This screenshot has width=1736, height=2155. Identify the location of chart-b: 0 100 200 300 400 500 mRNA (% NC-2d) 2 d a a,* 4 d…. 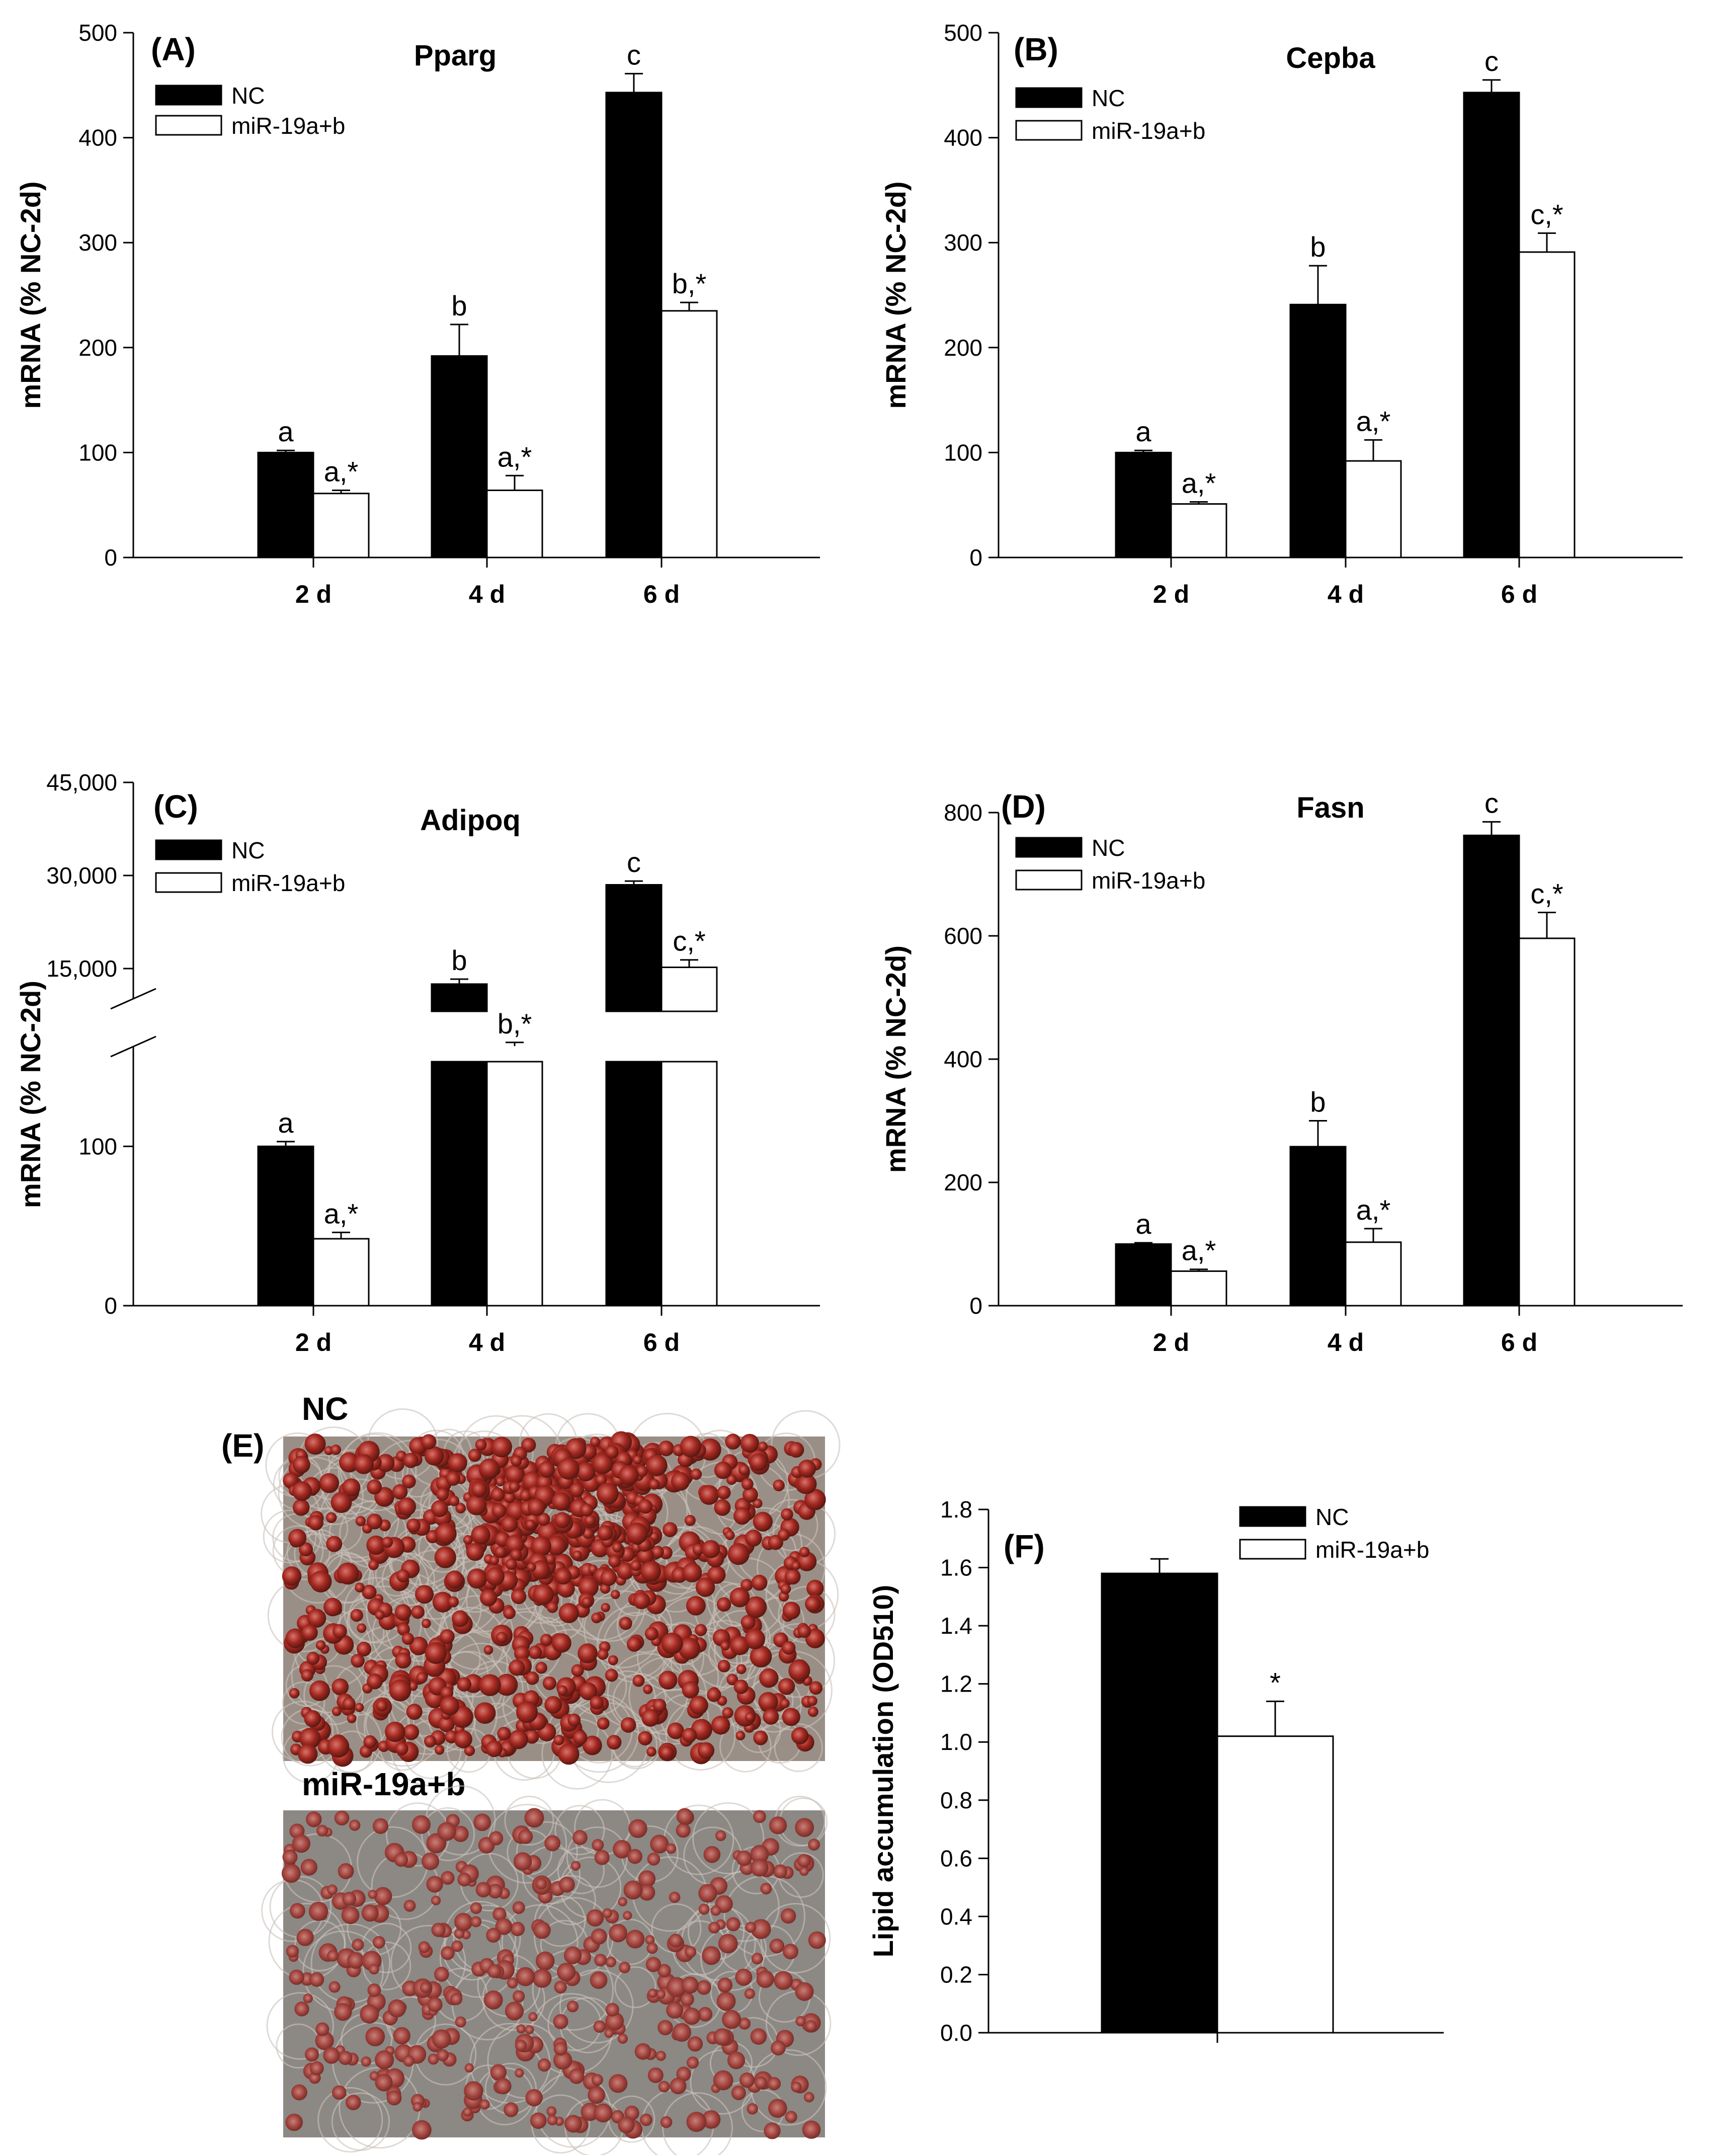
(1281, 314).